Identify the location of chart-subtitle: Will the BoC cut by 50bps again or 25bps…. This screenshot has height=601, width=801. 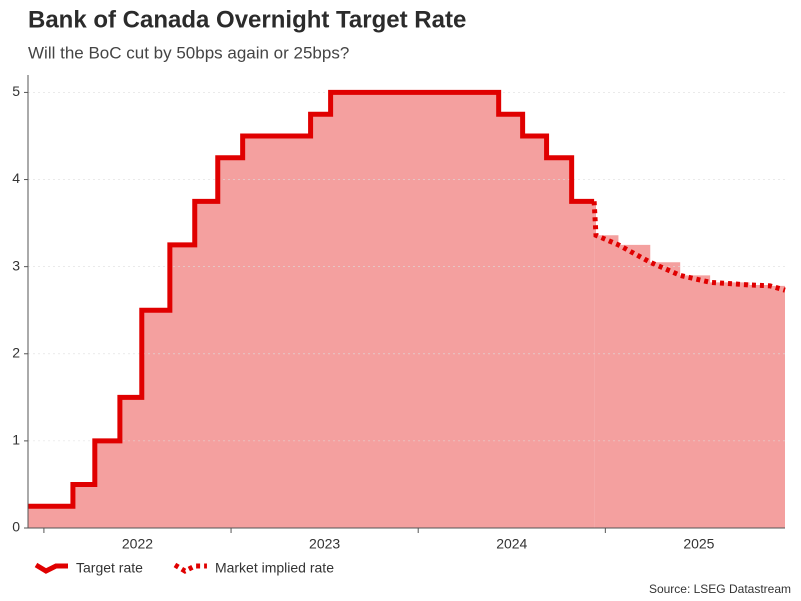
(188, 52).